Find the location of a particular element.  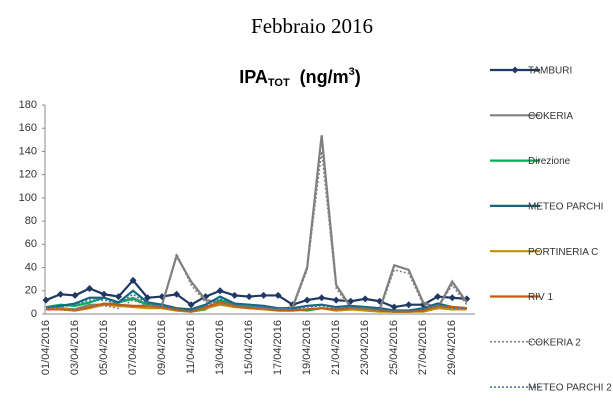

x-tick-label: 07/04/2016 is located at coordinates (133, 347).